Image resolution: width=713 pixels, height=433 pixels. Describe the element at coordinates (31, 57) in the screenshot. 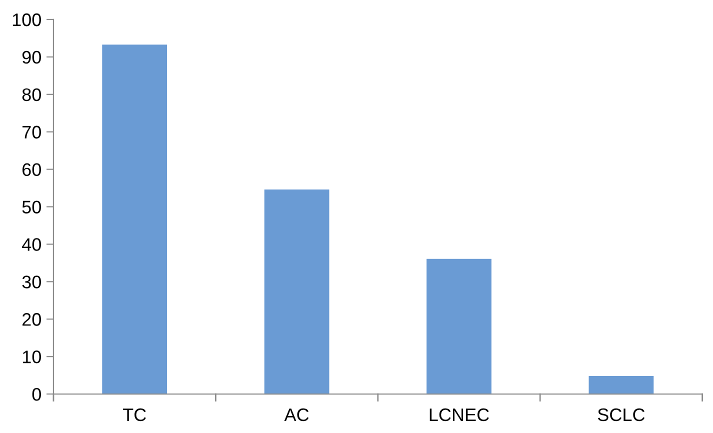

I see `y-tick-label: 90` at that location.